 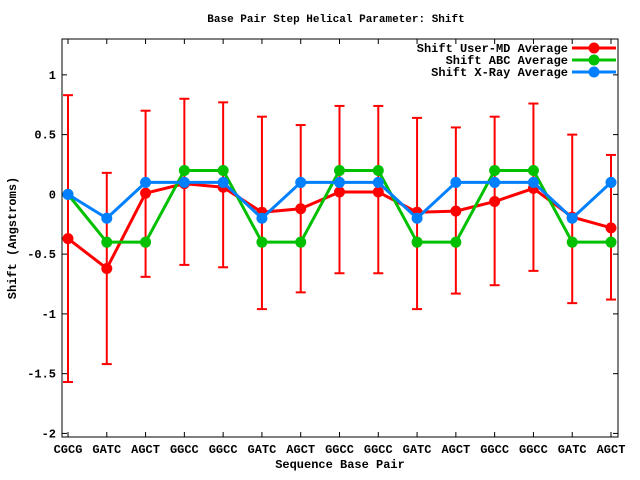 I want to click on y-tick-label: -0.5, so click(x=41, y=255).